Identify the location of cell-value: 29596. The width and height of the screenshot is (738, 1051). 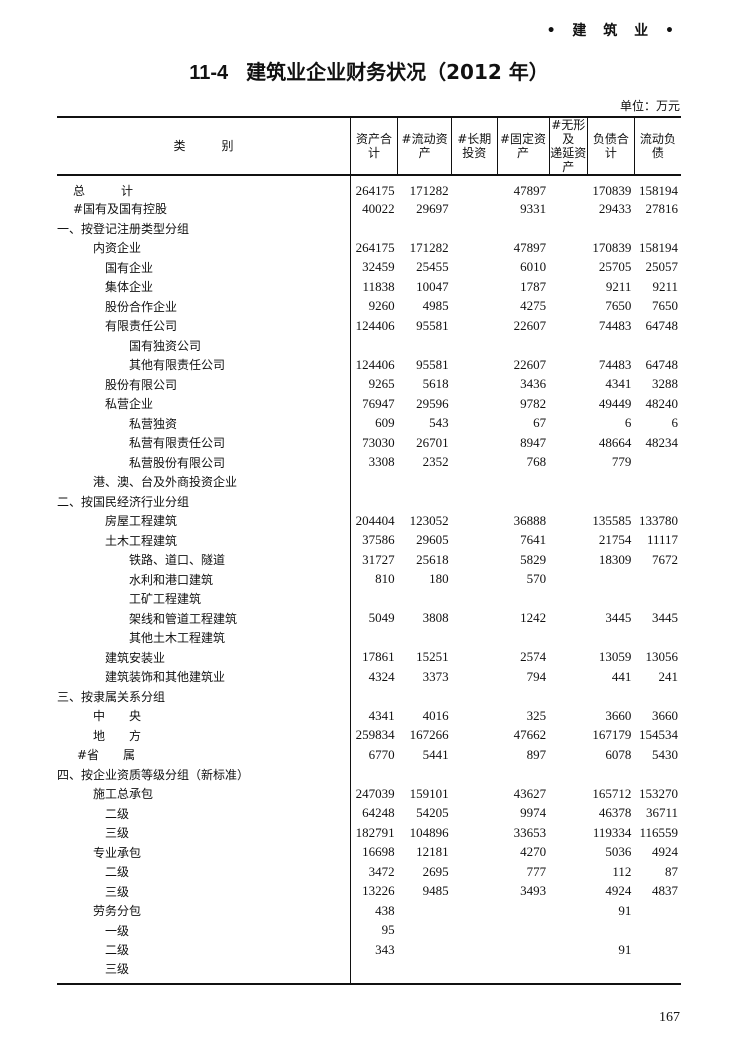
(432, 403).